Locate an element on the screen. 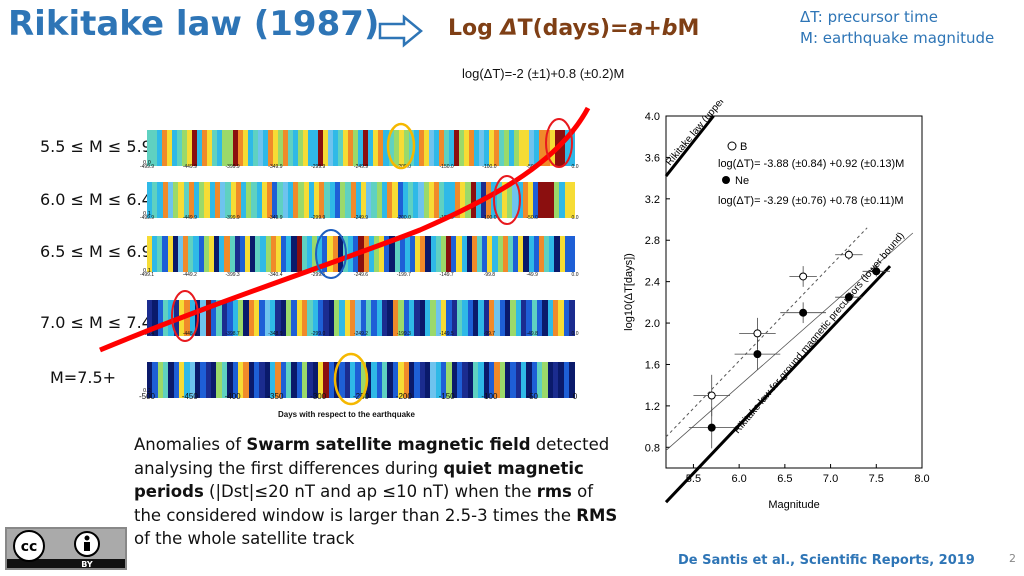  formula-m: M is located at coordinates (688, 28).